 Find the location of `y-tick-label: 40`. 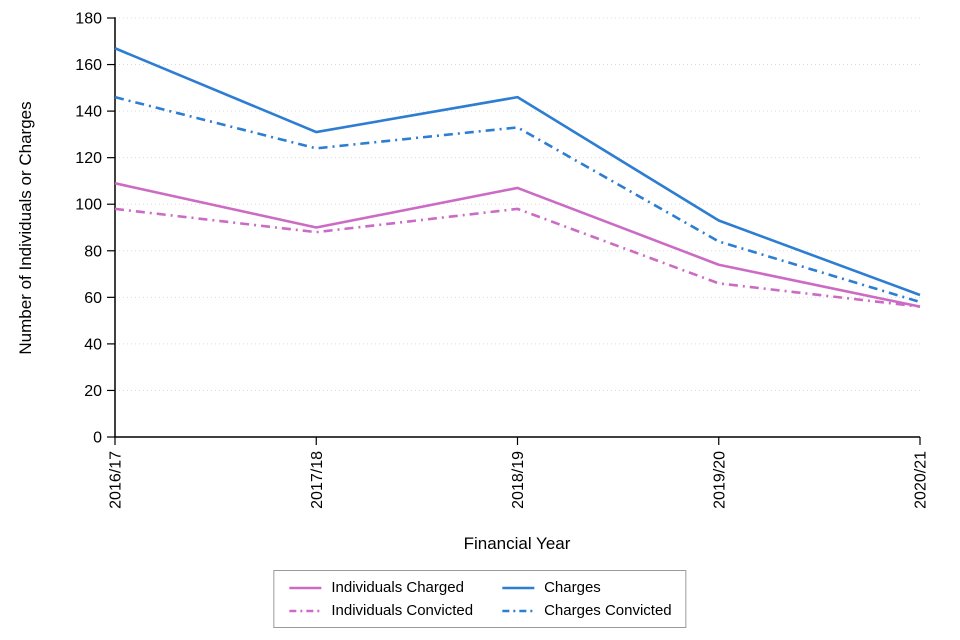

y-tick-label: 40 is located at coordinates (93, 344).